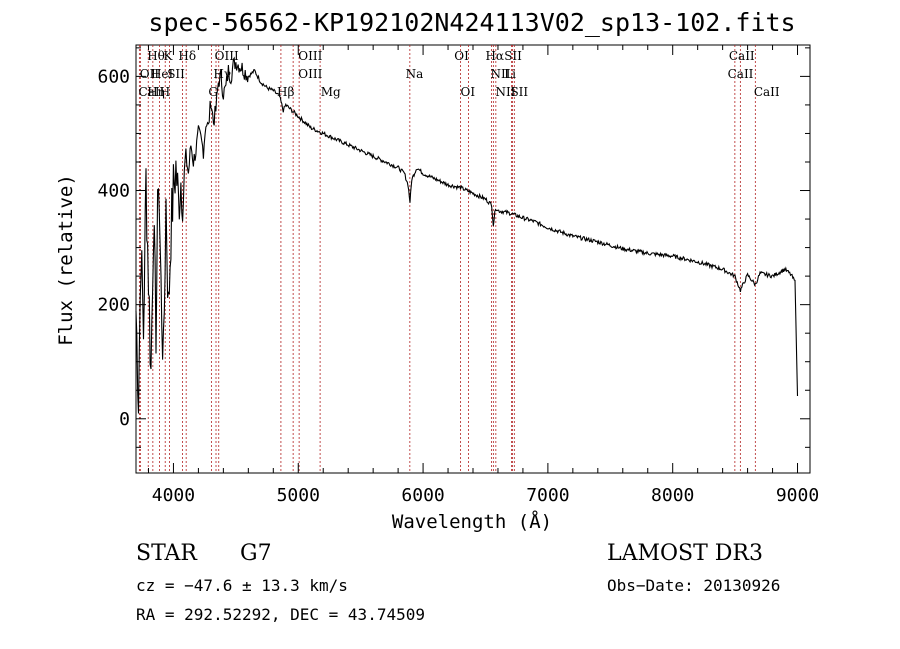  What do you see at coordinates (415, 74) in the screenshot?
I see `line-label-14: Na` at bounding box center [415, 74].